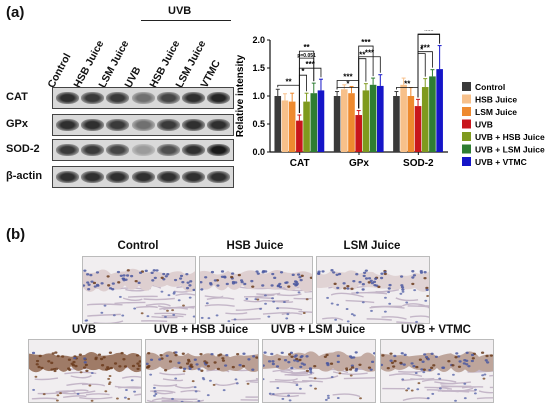 This screenshot has width=550, height=404. What do you see at coordinates (501, 162) in the screenshot?
I see `legend-label: UVB + VTMC` at bounding box center [501, 162].